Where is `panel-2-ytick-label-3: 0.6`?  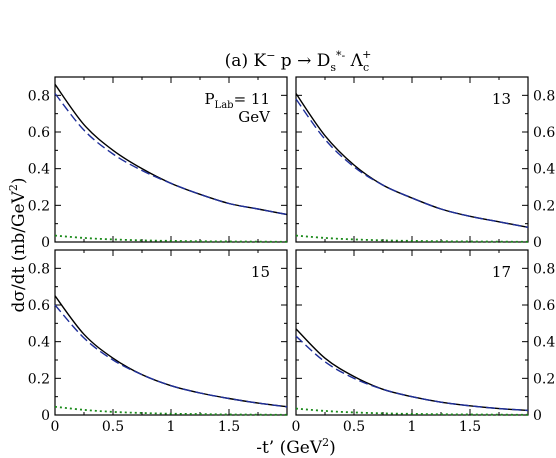 panel-2-ytick-label-3: 0.6 is located at coordinates (39, 306).